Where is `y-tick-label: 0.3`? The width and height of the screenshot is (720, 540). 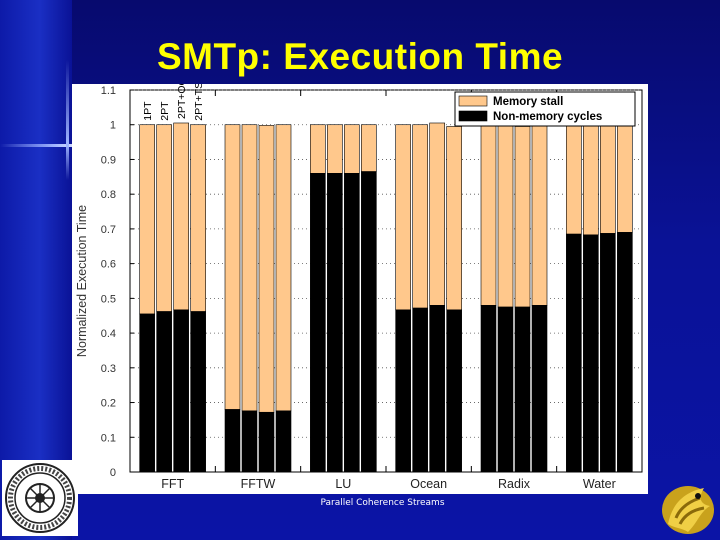
y-tick-label: 0.3 is located at coordinates (108, 369).